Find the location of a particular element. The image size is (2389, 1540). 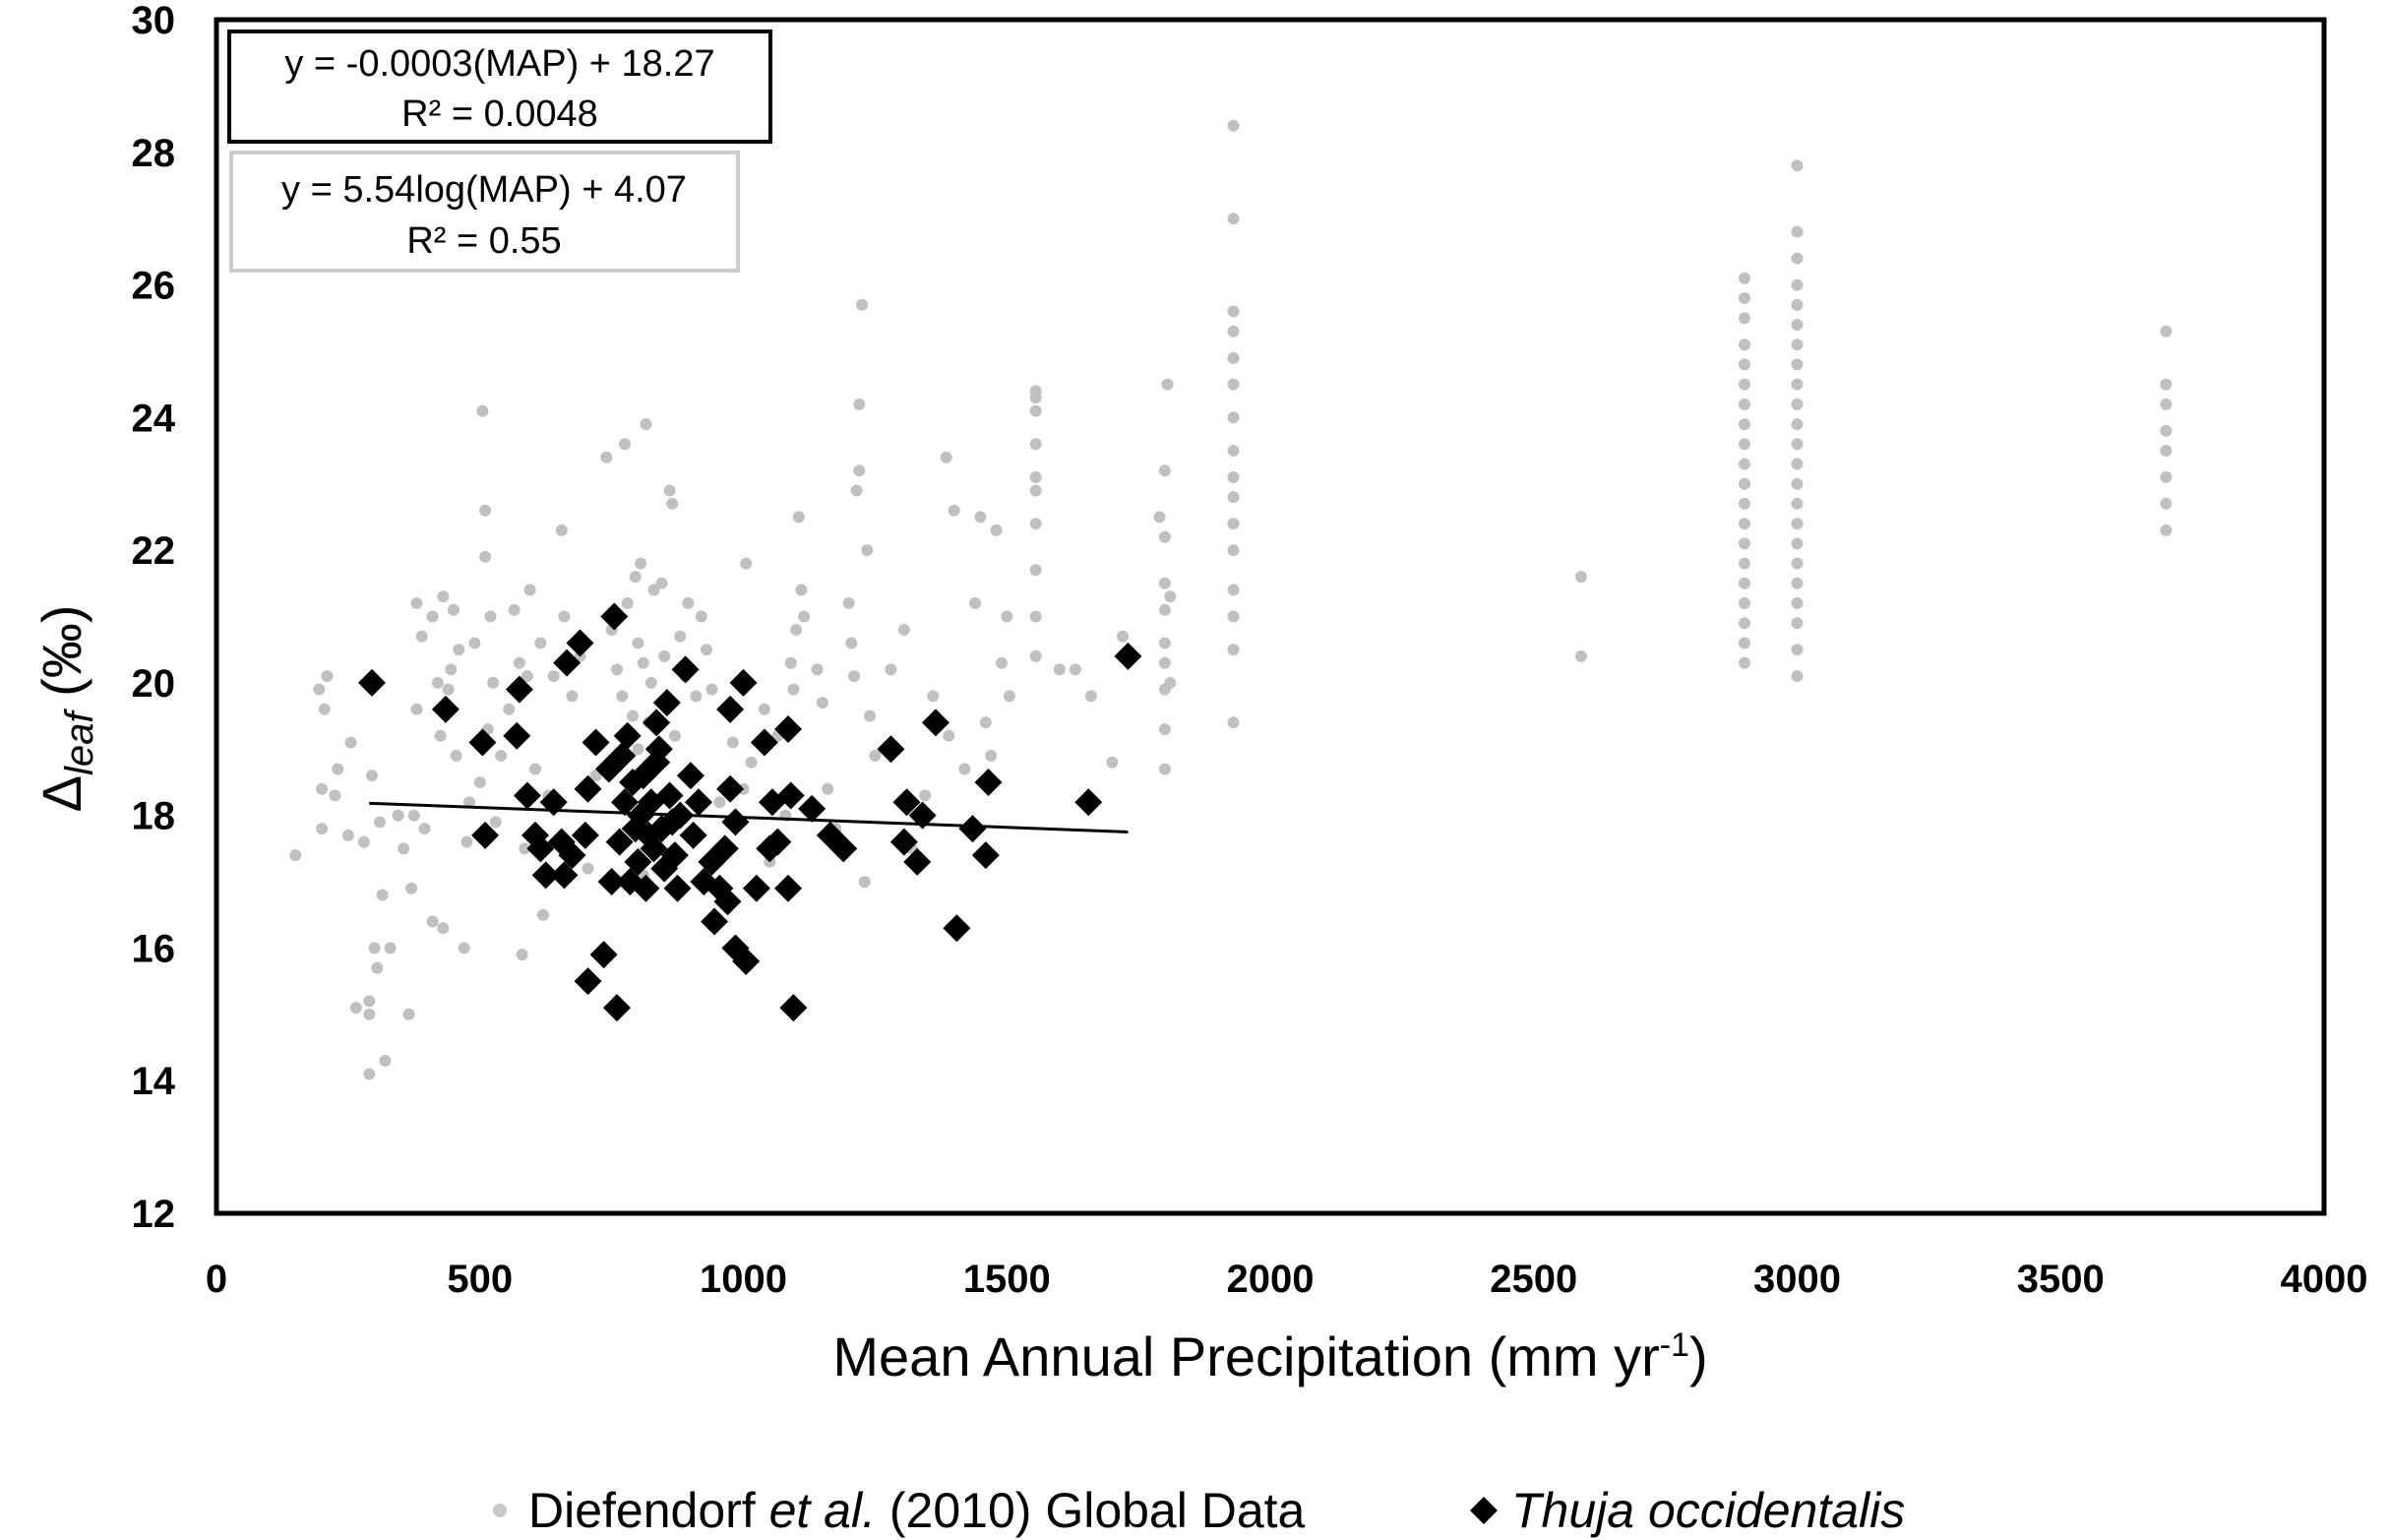

log-equation-box: y = 5.54log(MAP) + 4.07 R² = 0.55 is located at coordinates (484, 212).